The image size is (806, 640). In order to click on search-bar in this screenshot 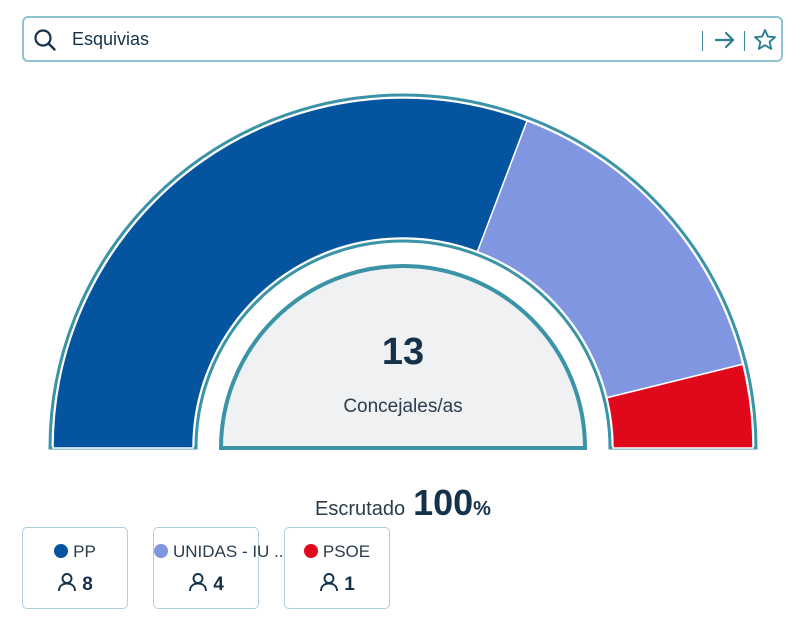, I will do `click(402, 39)`.